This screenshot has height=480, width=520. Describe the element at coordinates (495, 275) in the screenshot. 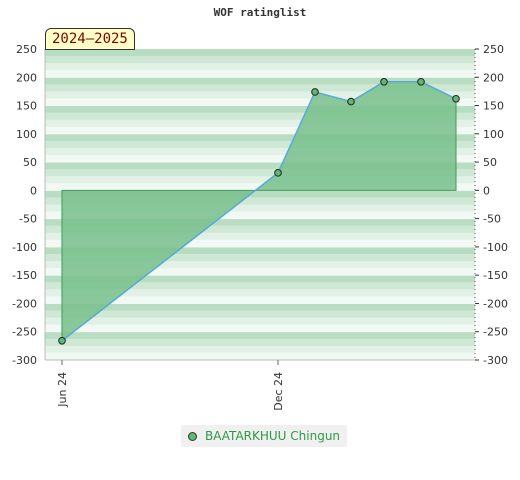

I see `y-tick-label-right: -150` at that location.